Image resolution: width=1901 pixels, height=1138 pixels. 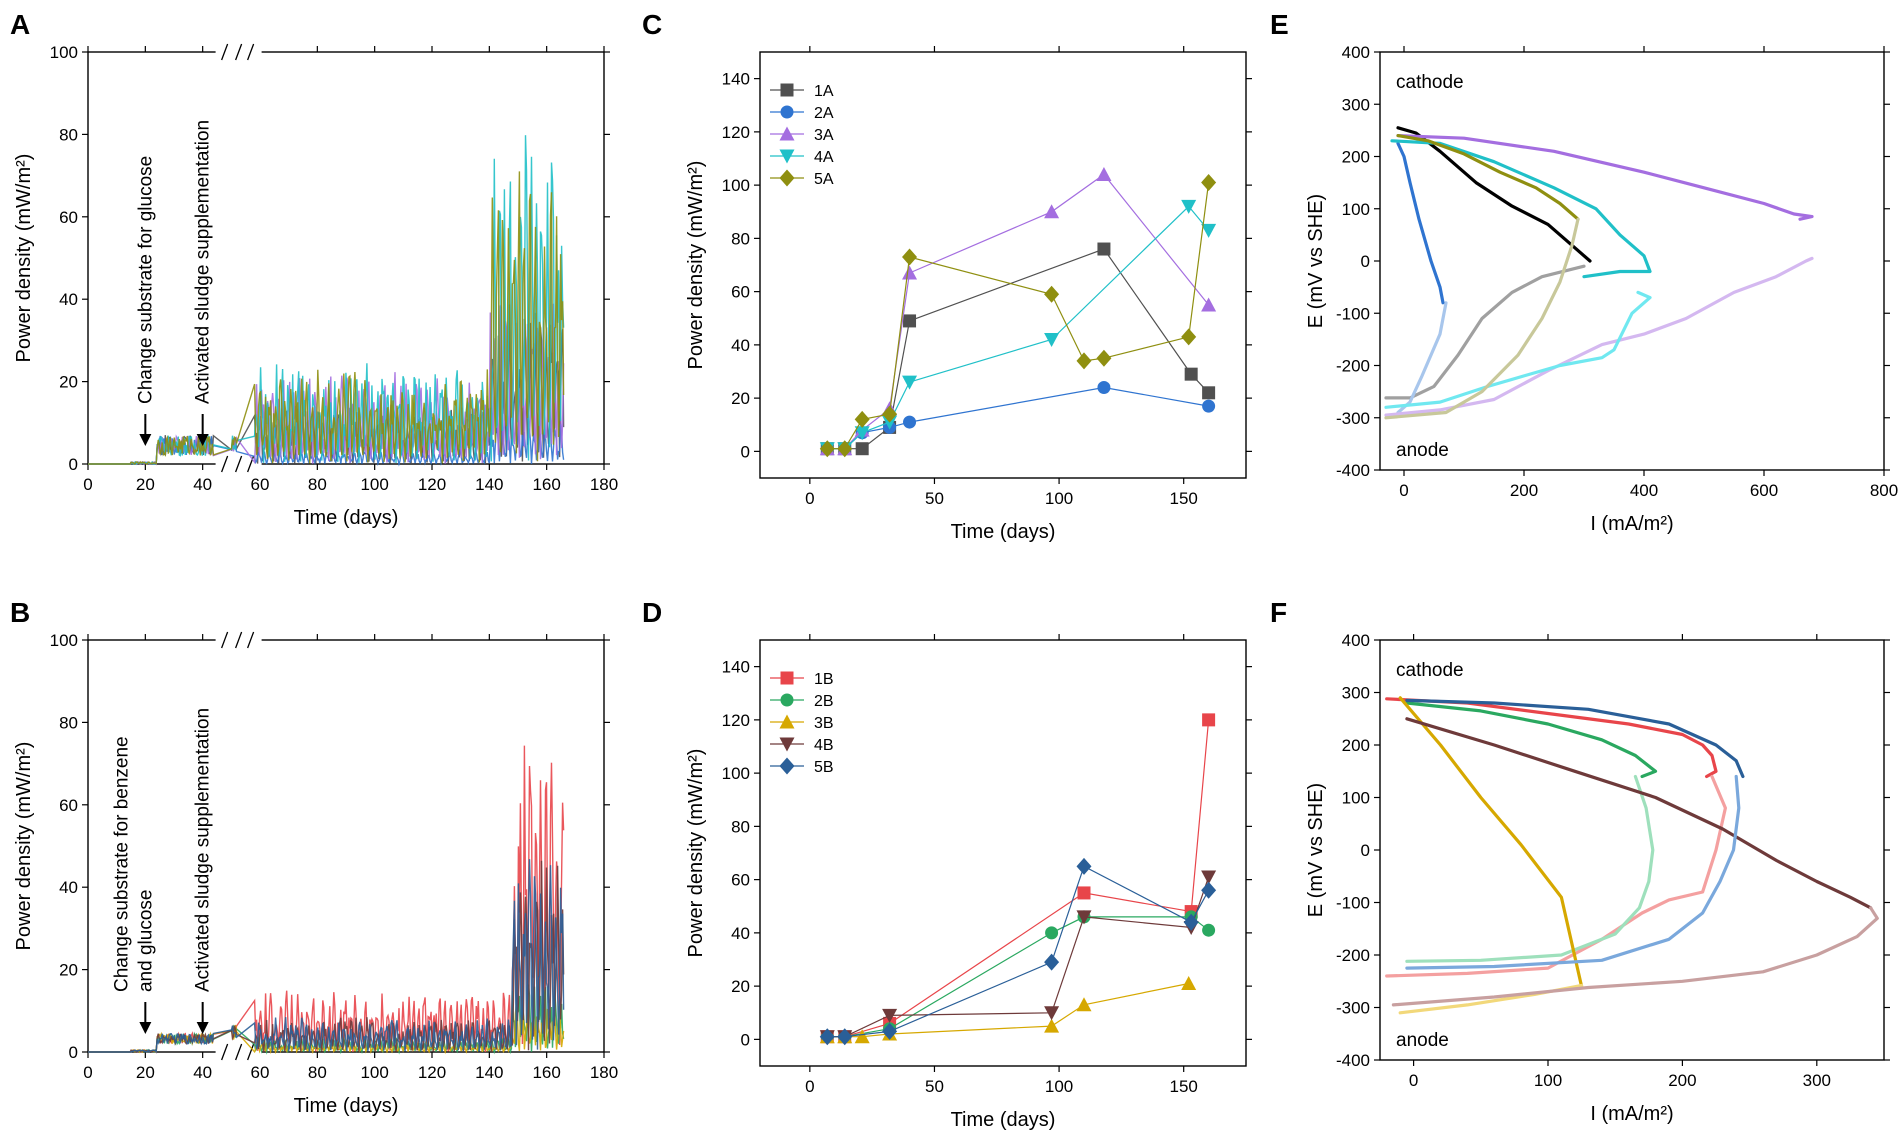 What do you see at coordinates (824, 113) in the screenshot?
I see `legend-label: 2A` at bounding box center [824, 113].